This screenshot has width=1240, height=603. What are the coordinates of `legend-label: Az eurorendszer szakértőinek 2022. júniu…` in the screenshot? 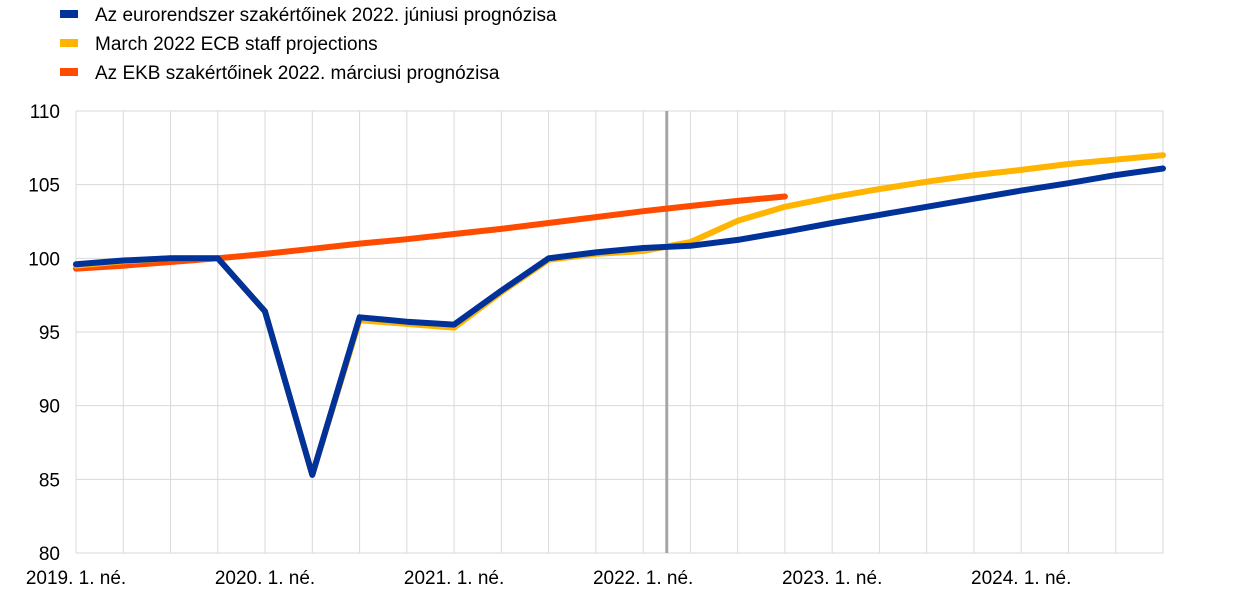 It's located at (326, 15).